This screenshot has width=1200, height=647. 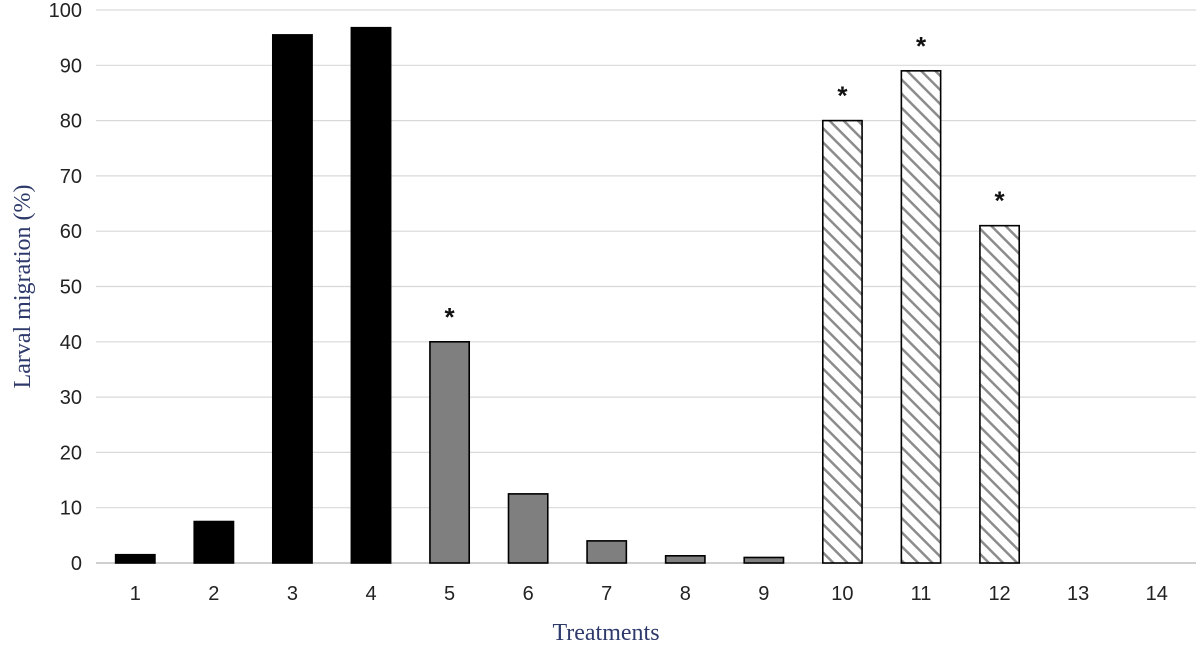 I want to click on x-tick-label: 6, so click(x=528, y=594).